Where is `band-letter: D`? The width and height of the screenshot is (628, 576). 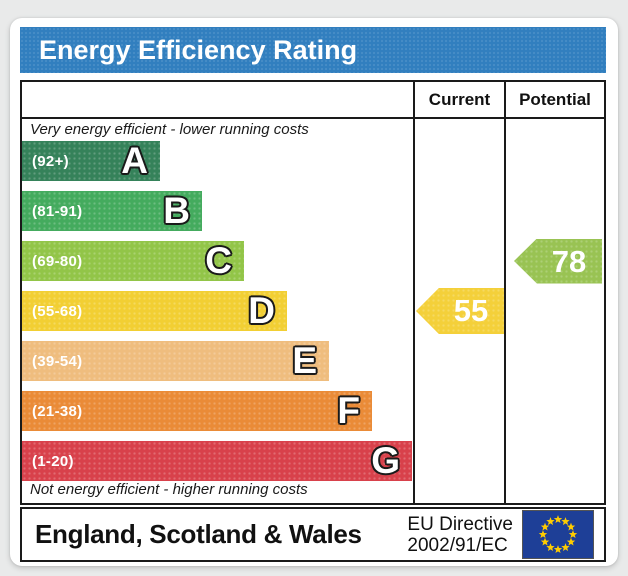 band-letter: D is located at coordinates (261, 310).